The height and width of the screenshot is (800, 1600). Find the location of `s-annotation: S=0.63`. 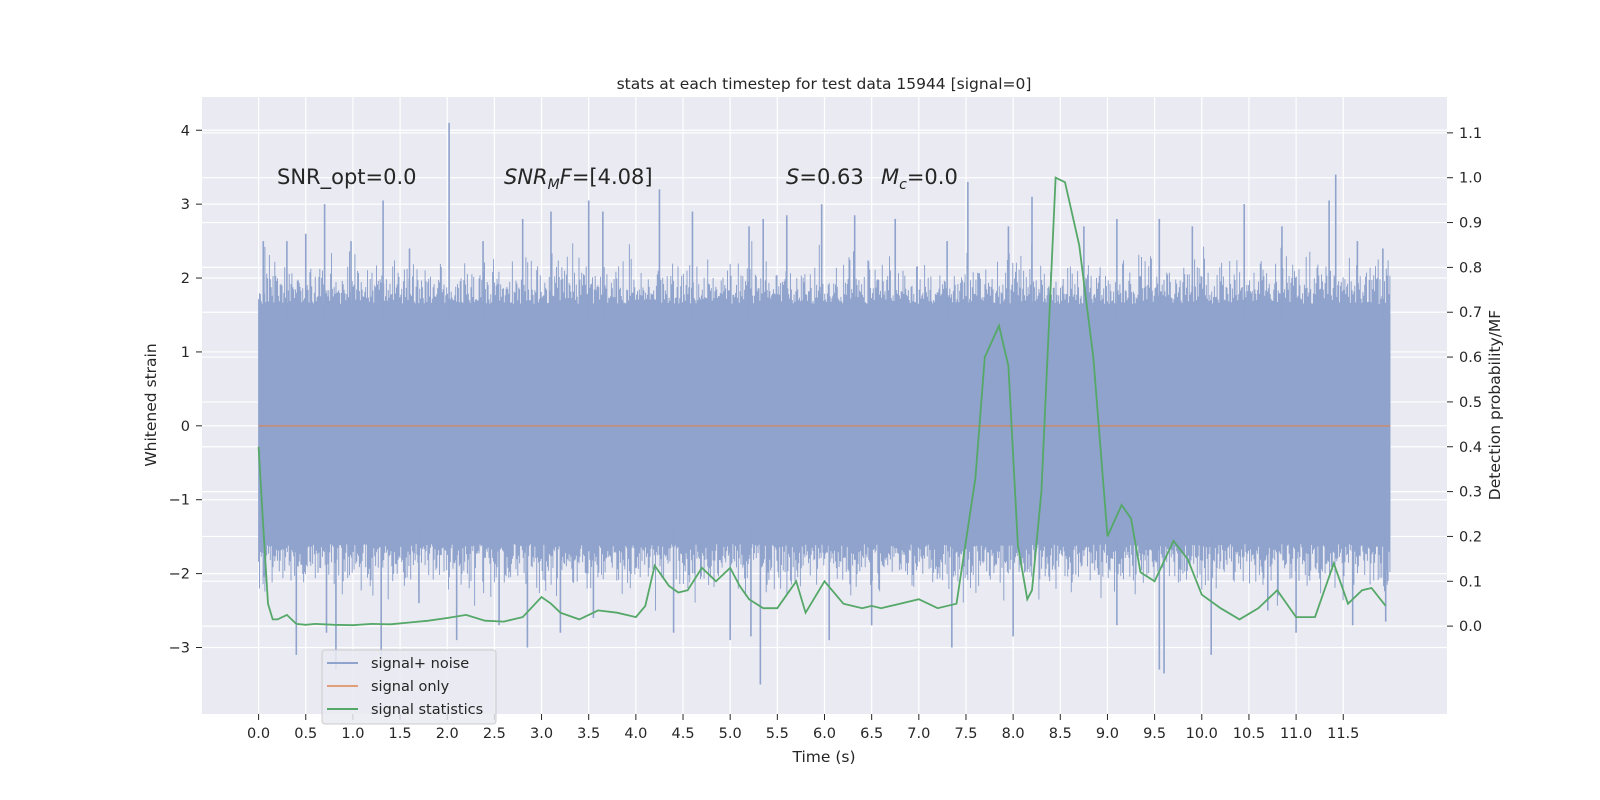

s-annotation: S=0.63 is located at coordinates (825, 177).